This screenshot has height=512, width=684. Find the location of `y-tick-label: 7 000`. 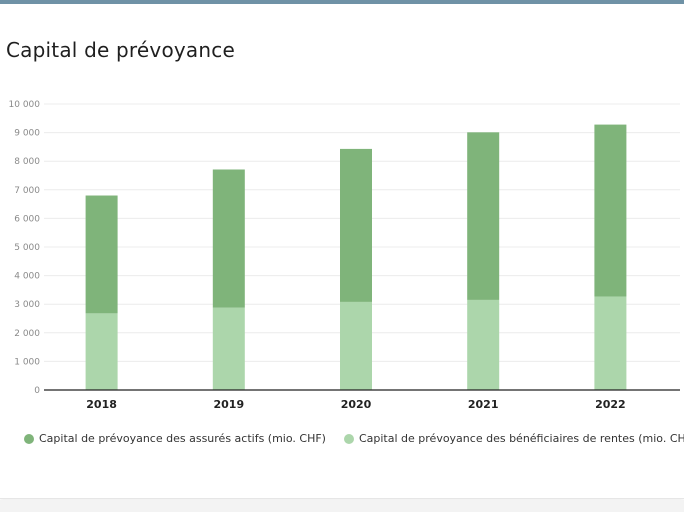

y-tick-label: 7 000 is located at coordinates (27, 191).